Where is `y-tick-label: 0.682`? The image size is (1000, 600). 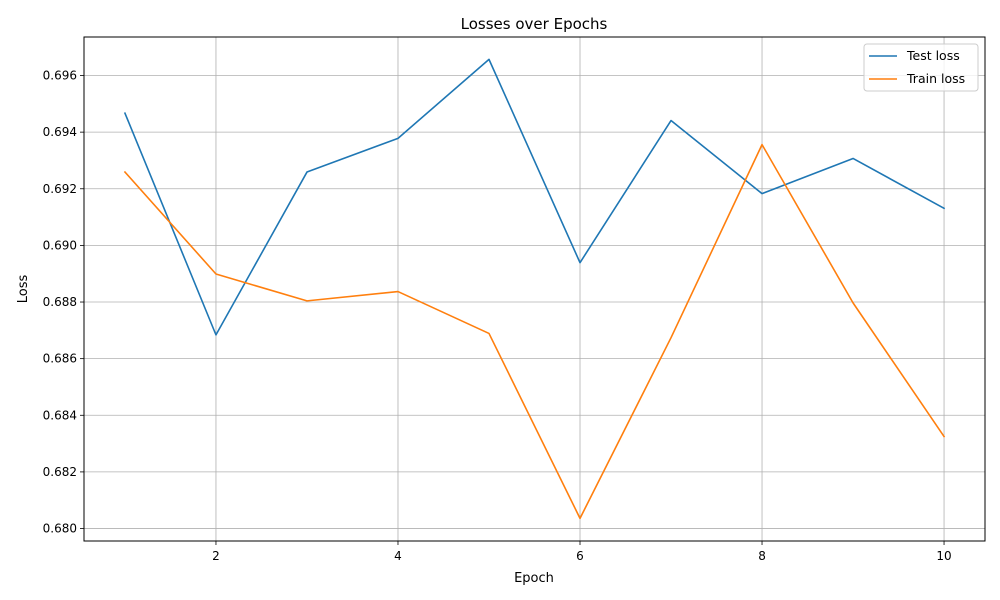
y-tick-label: 0.682 is located at coordinates (60, 472).